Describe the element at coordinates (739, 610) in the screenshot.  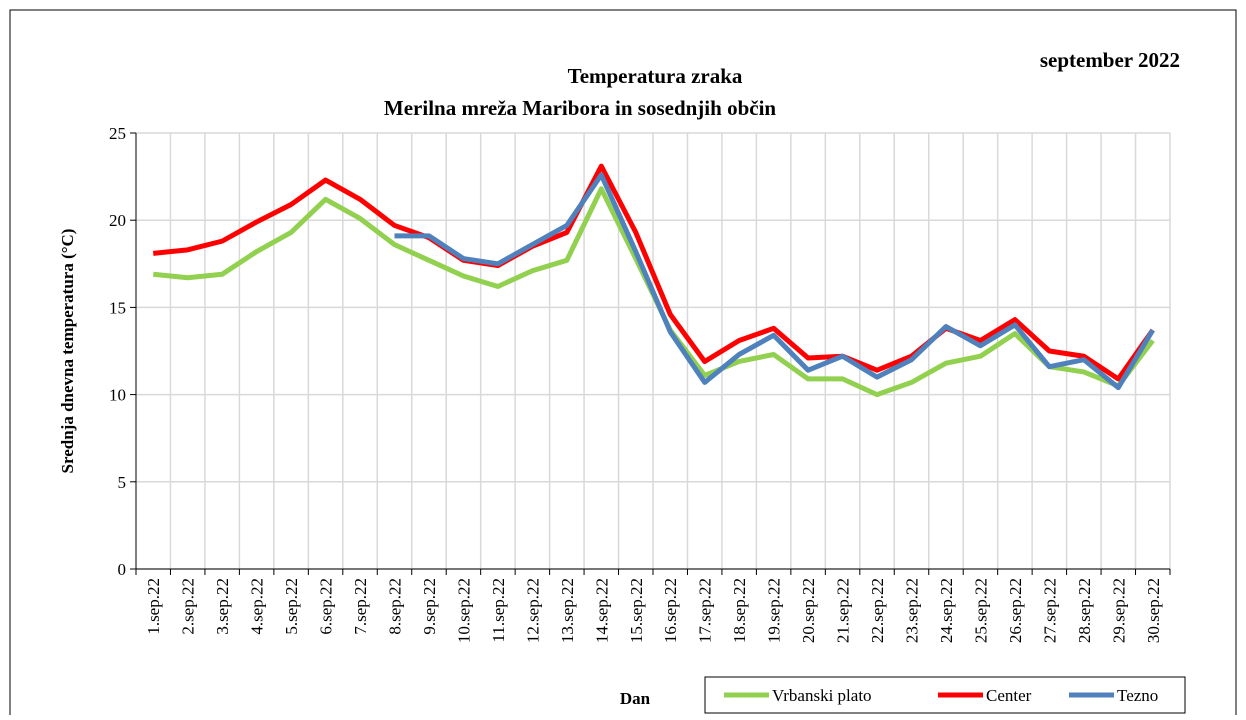
I see `x-tick-label: 18.sep.22` at that location.